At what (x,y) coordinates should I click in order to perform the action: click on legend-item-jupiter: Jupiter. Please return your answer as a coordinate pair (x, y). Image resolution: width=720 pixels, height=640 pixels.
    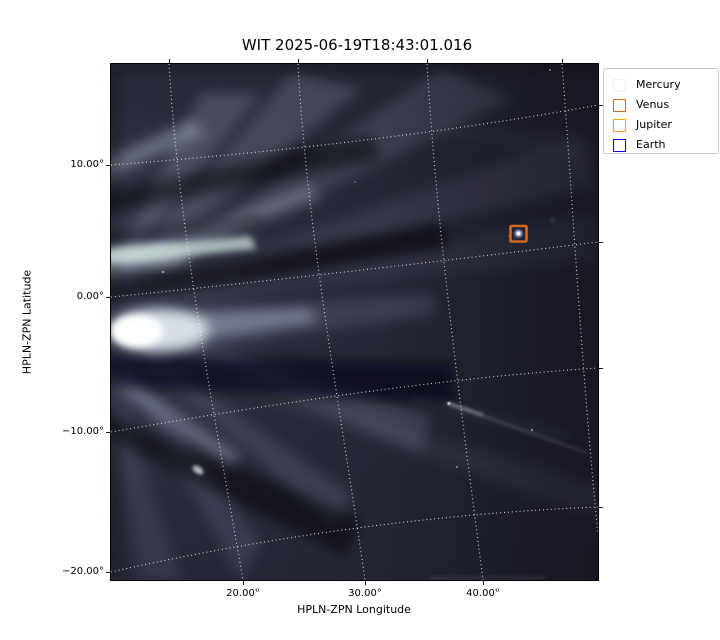
    Looking at the image, I should click on (665, 125).